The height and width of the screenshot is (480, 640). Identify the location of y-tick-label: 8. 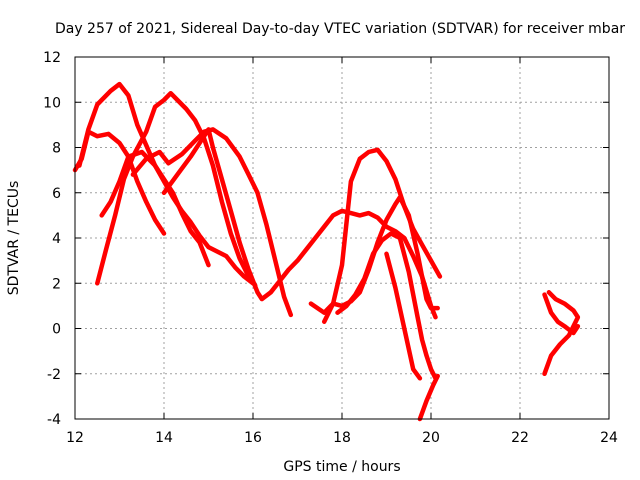
(56, 149).